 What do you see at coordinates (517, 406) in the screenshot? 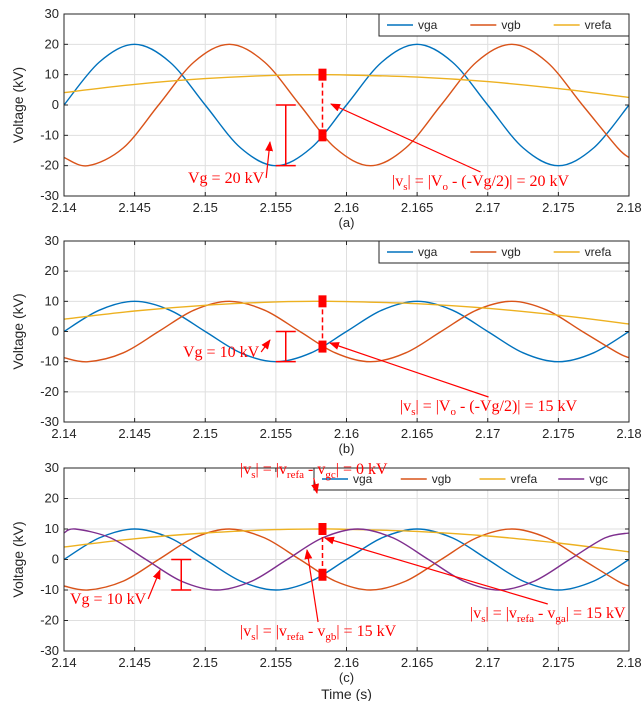
I see `annotation-run: - (-Vg/2)| = 15 kV` at bounding box center [517, 406].